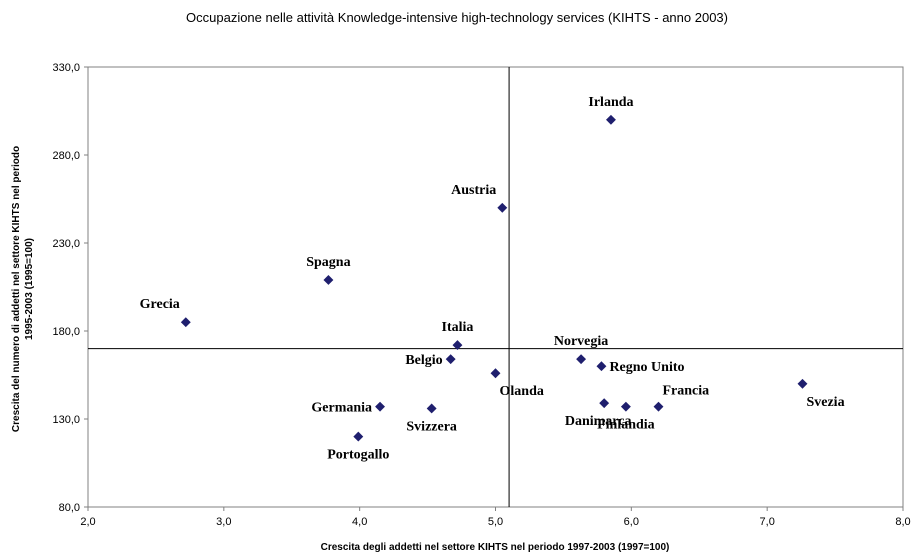 The height and width of the screenshot is (555, 914). Describe the element at coordinates (185, 322) in the screenshot. I see `data-point-grecia` at that location.